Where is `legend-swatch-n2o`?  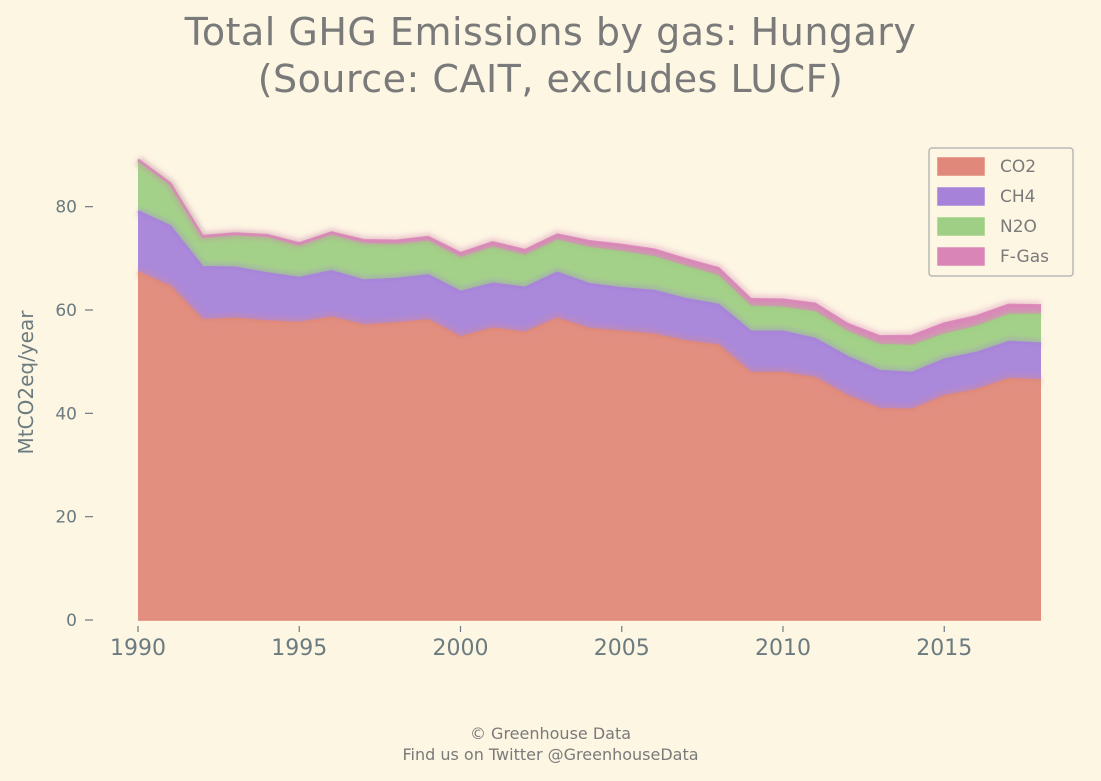 legend-swatch-n2o is located at coordinates (961, 226).